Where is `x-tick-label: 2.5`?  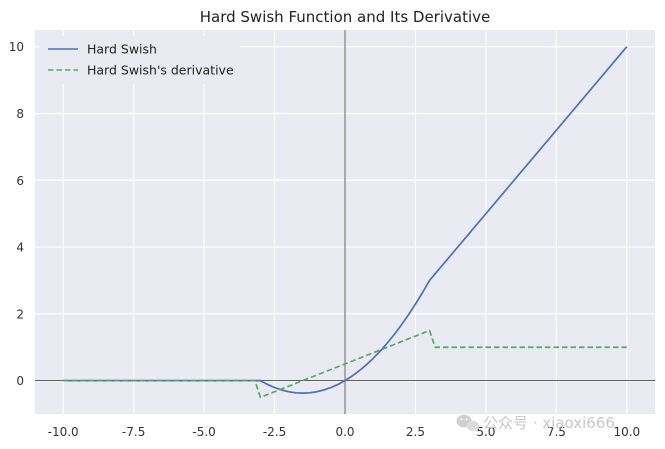
x-tick-label: 2.5 is located at coordinates (415, 432).